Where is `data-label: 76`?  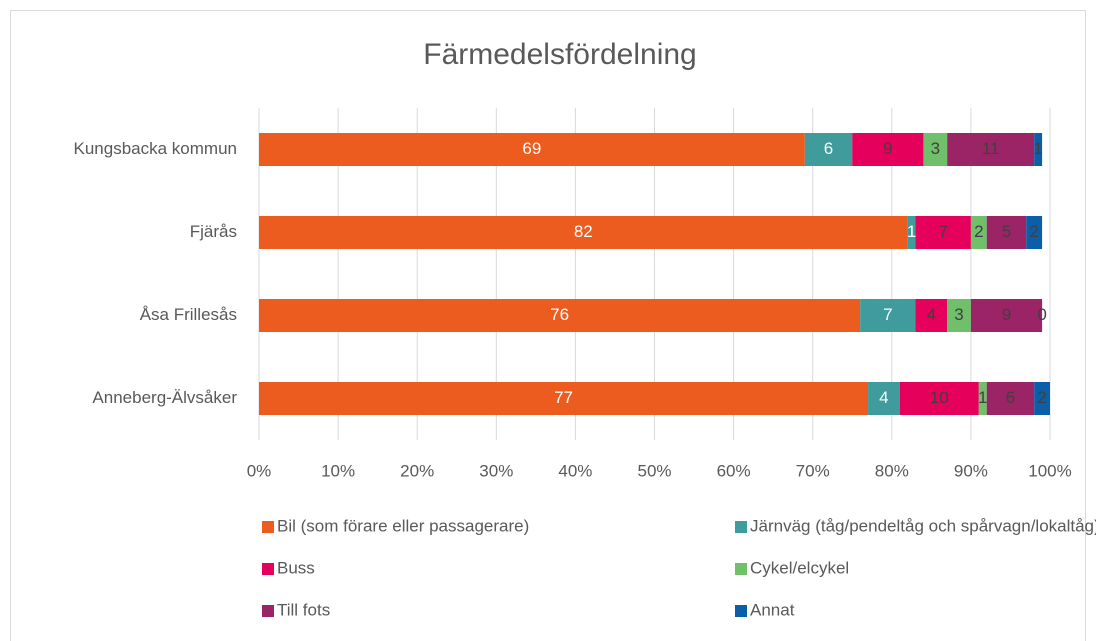 data-label: 76 is located at coordinates (559, 314).